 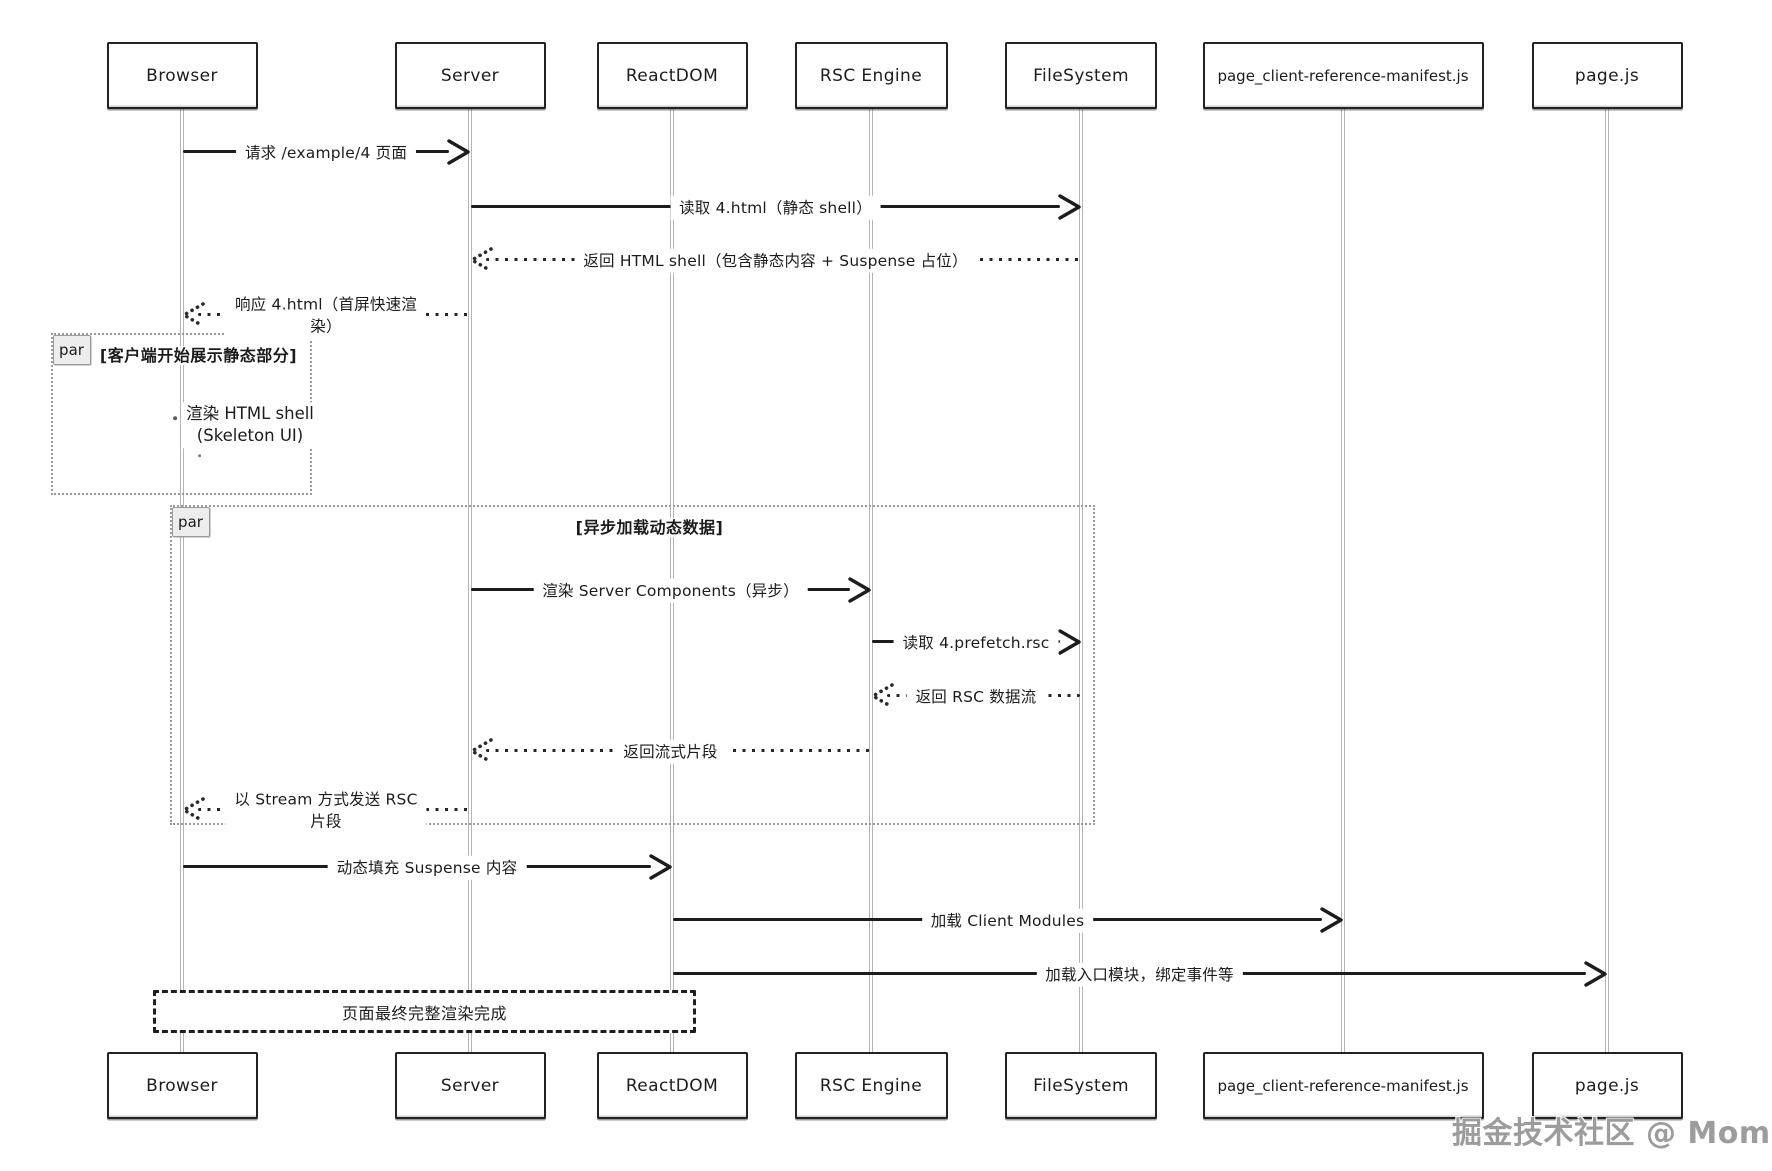 I want to click on message-label-4: 渲染 Server Components（异步）, so click(x=670, y=591).